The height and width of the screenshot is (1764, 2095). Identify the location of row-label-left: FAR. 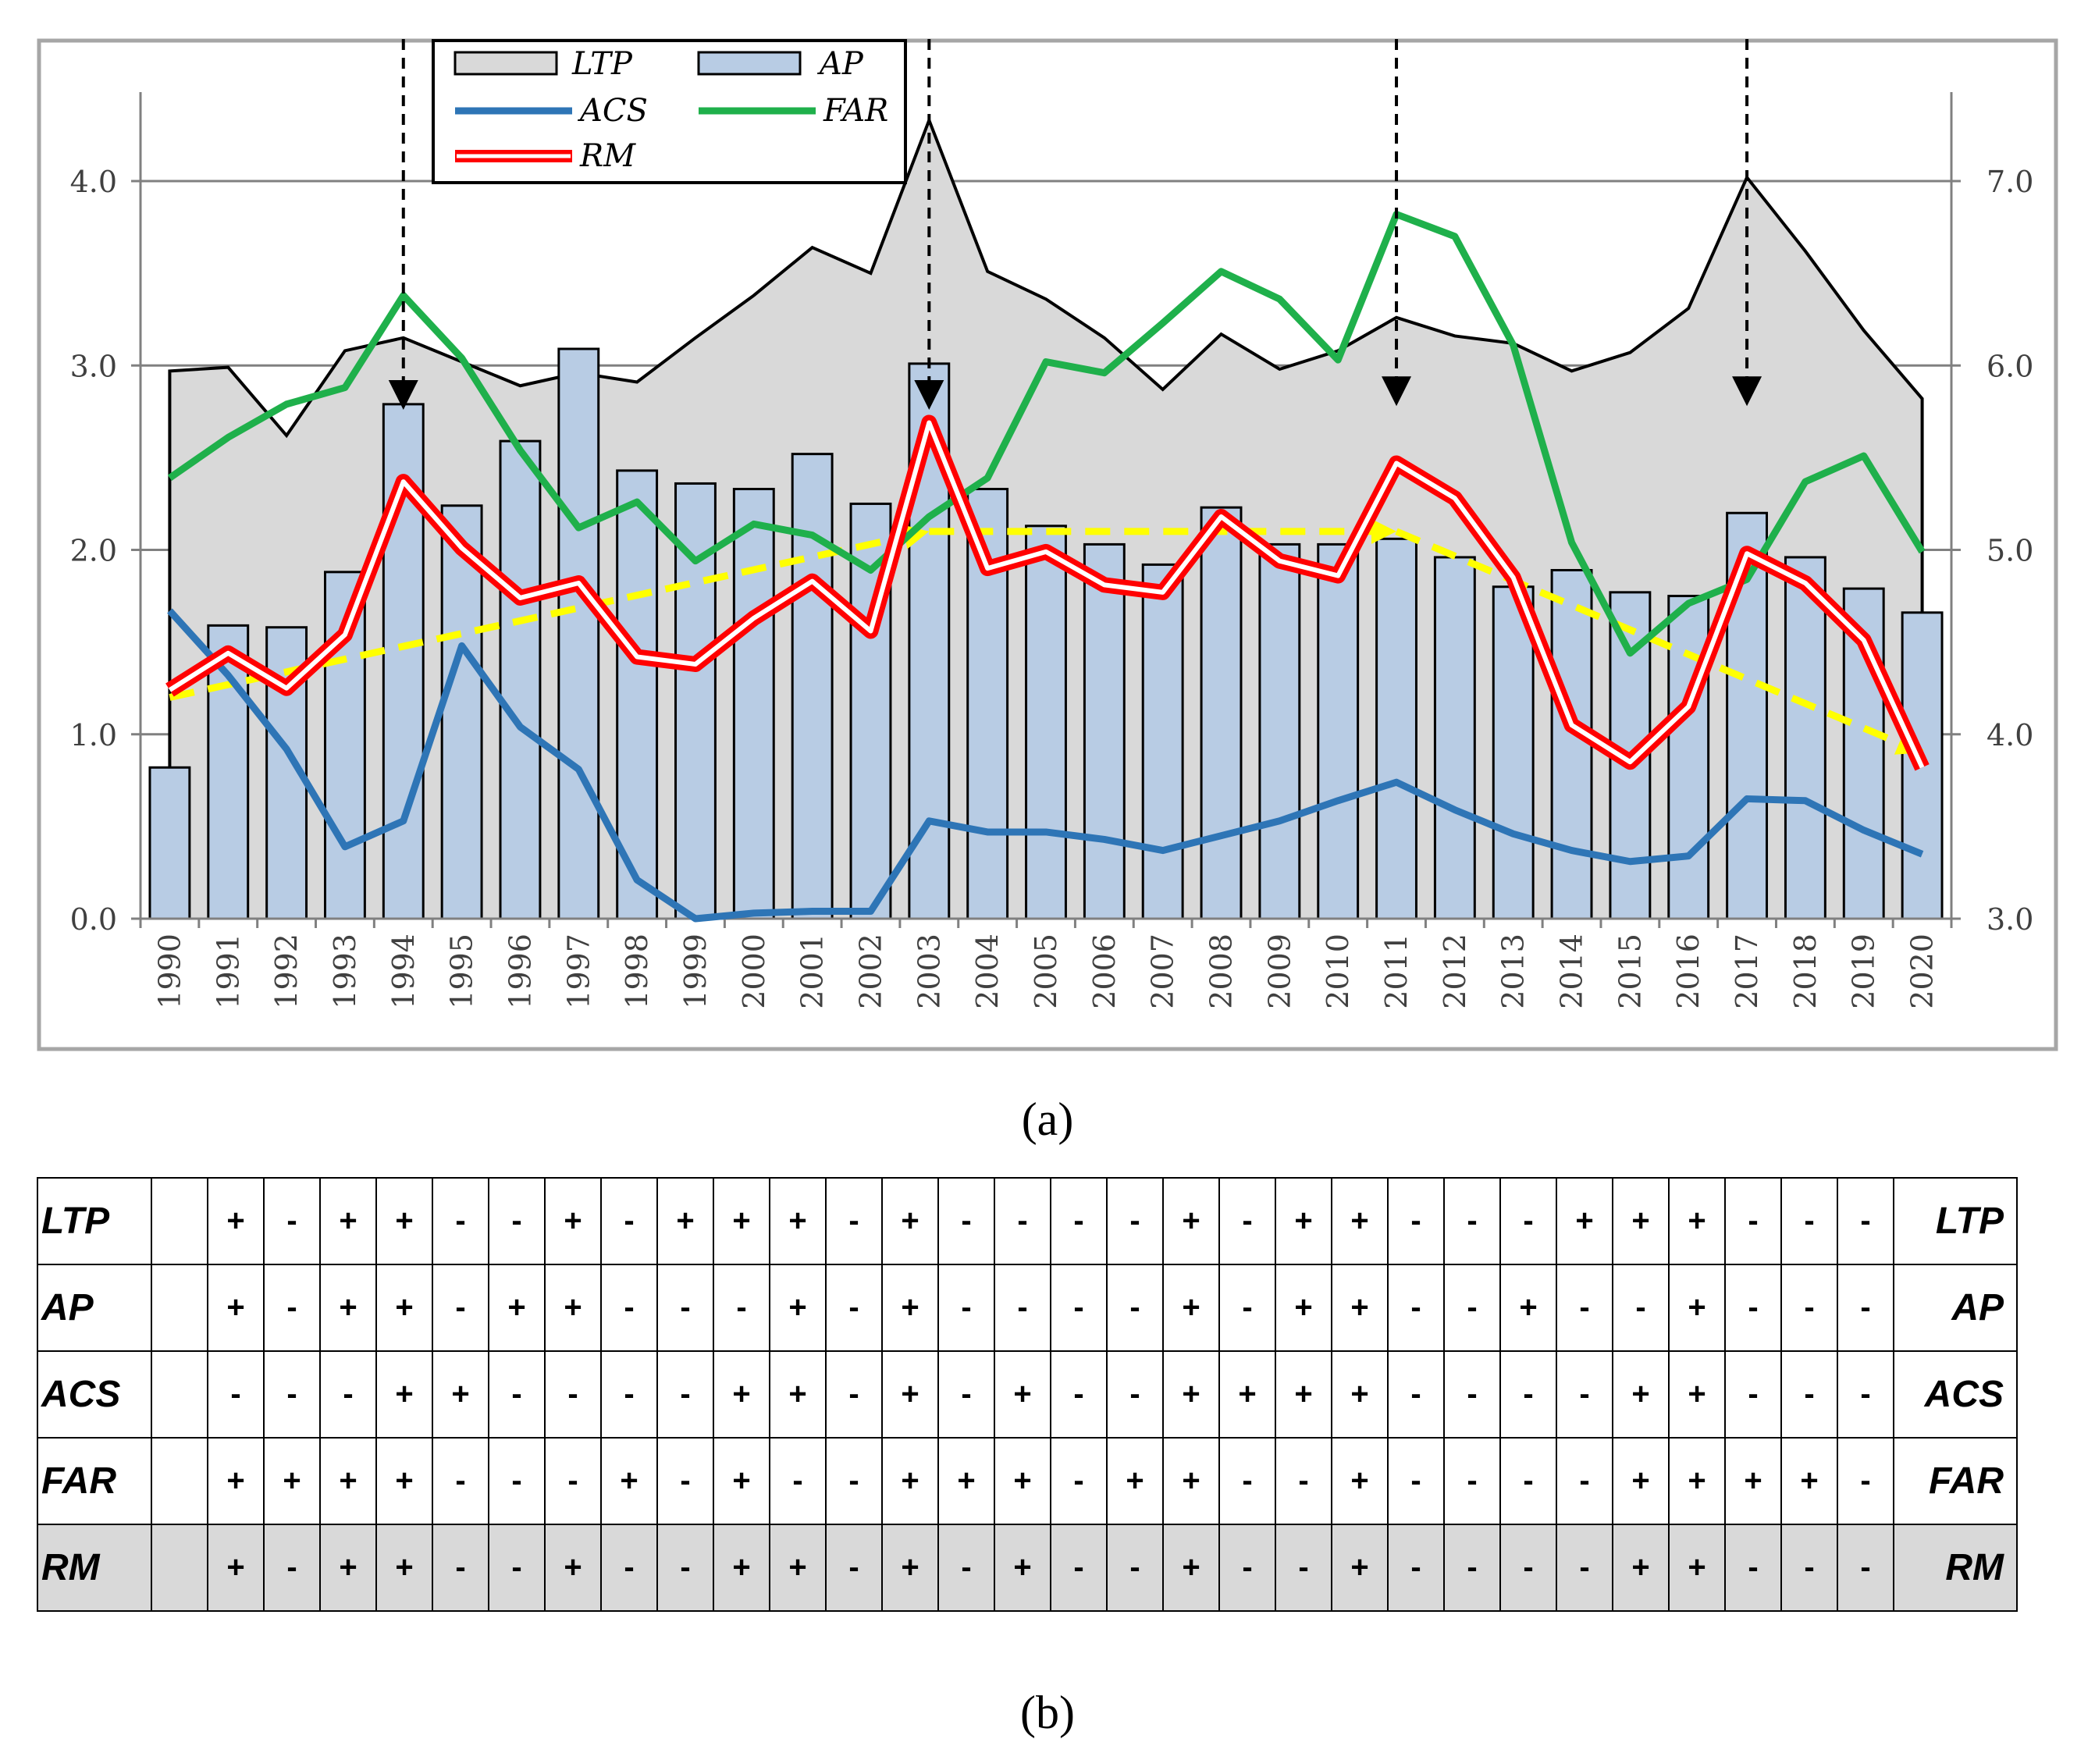
(95, 1481).